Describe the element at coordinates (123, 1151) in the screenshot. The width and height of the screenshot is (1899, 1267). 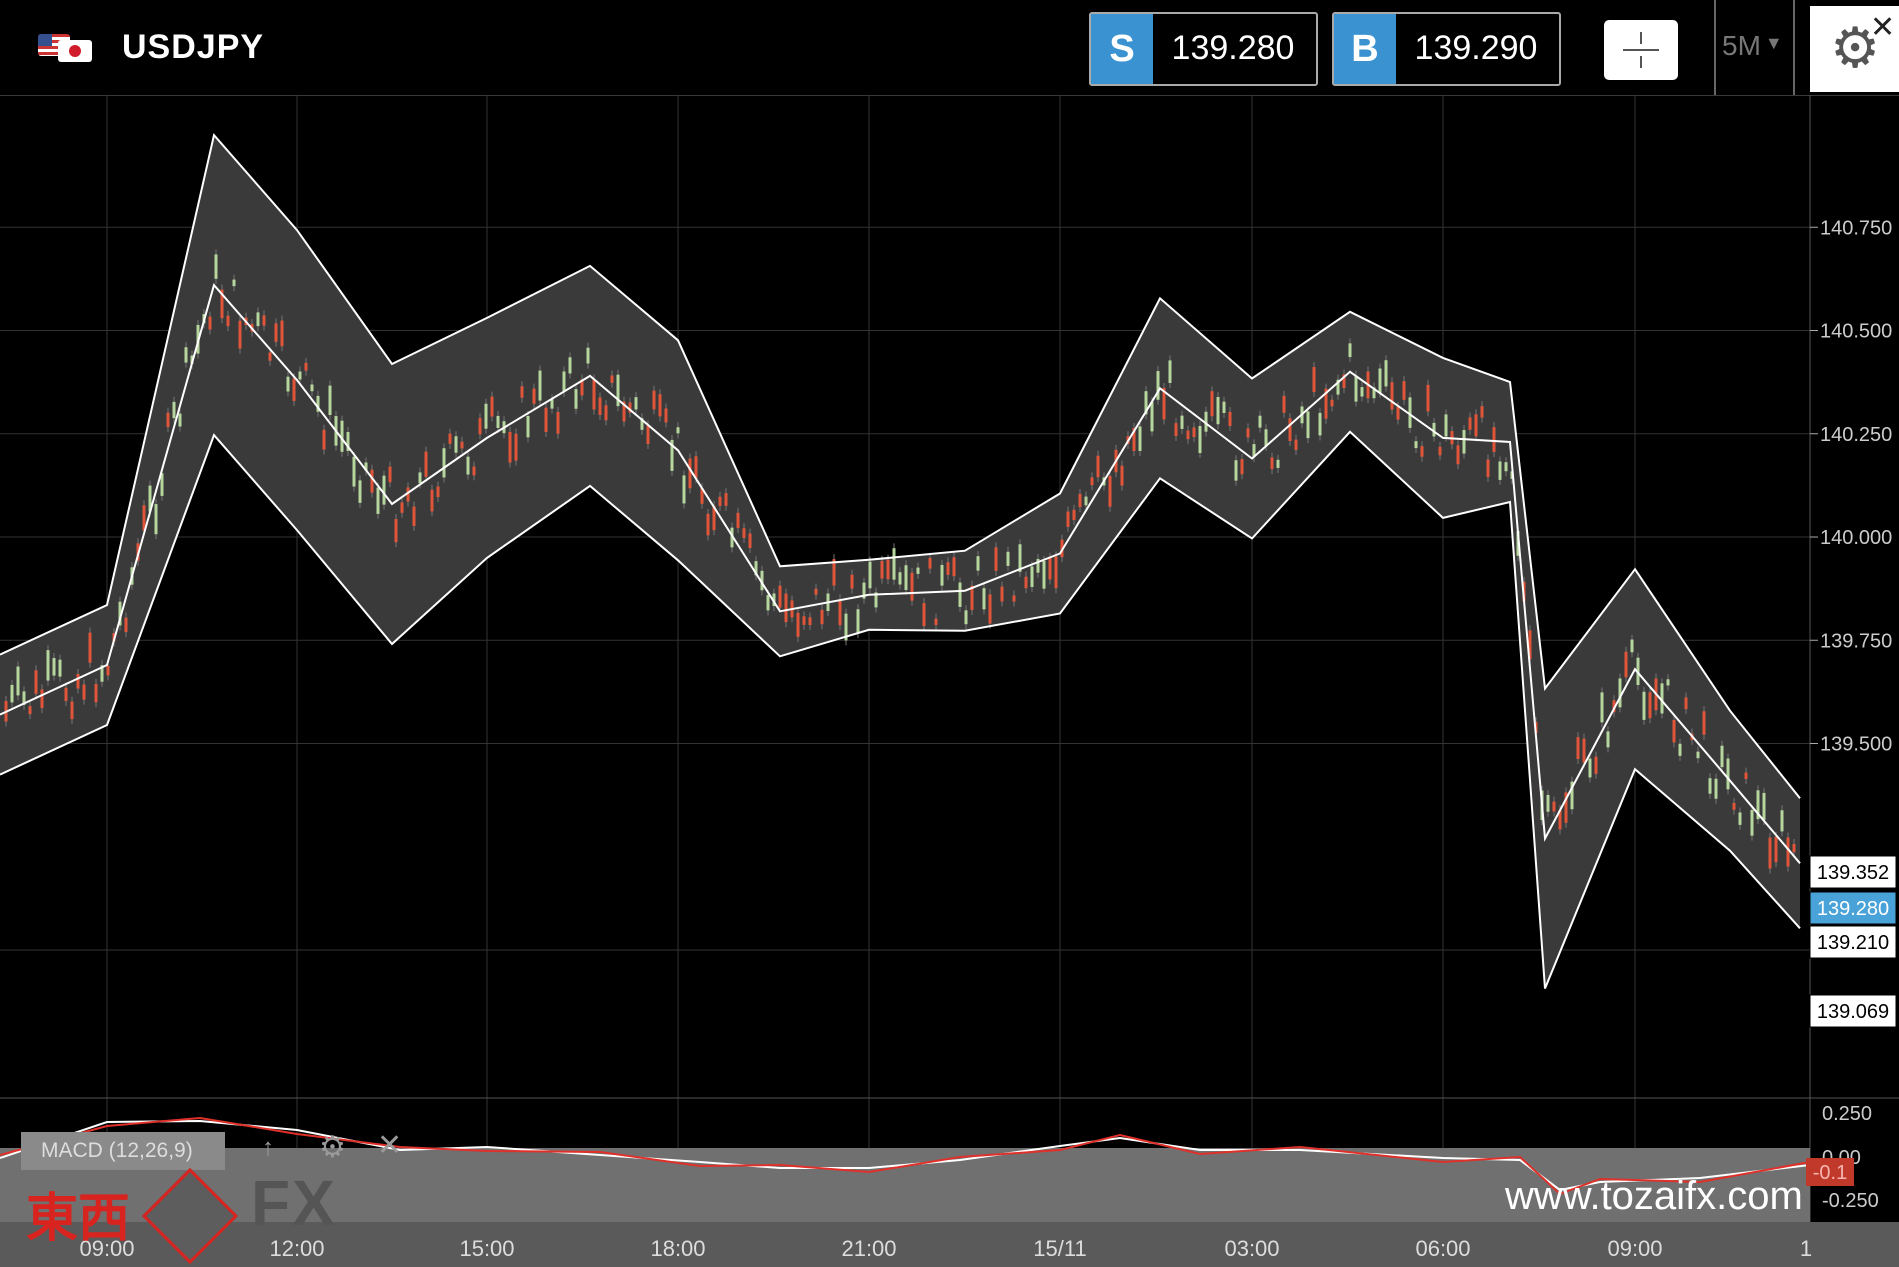
I see `indicator-label: MACD (12,26,9)` at that location.